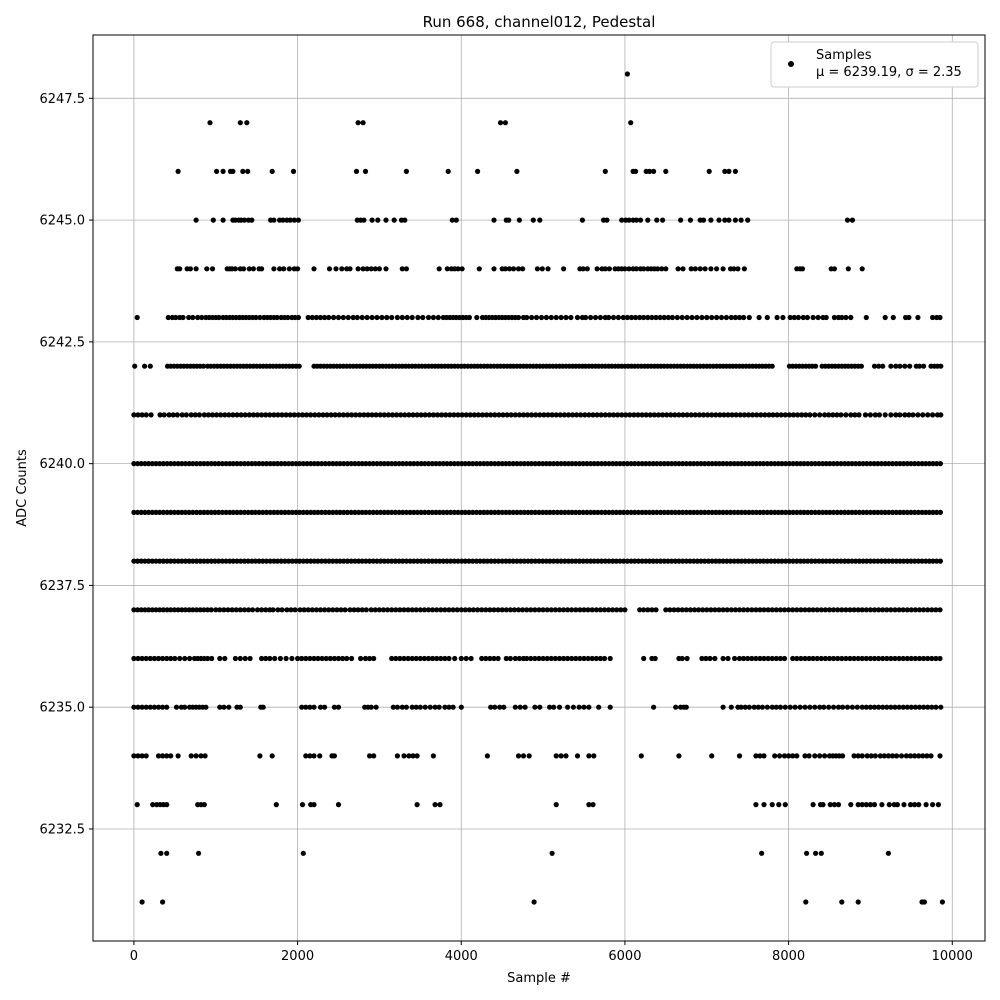 The image size is (1000, 1000). I want to click on y-tick-label: 6235.0, so click(63, 708).